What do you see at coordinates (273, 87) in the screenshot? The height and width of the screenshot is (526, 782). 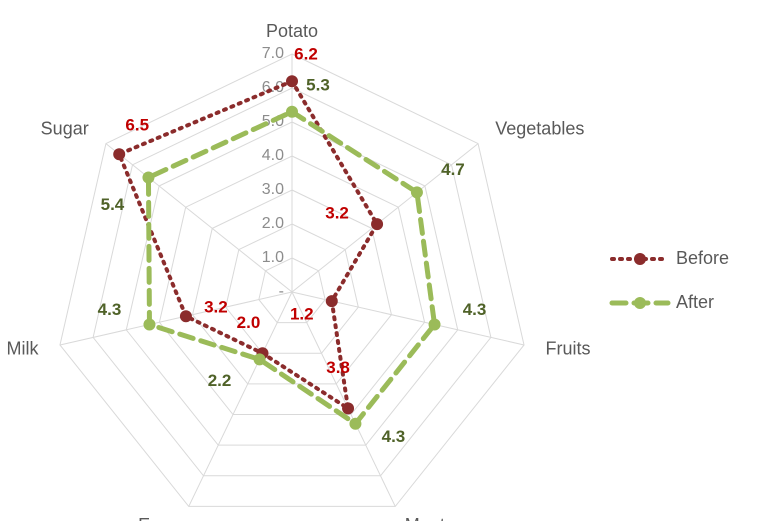 I see `r-tick-label: 6.0` at bounding box center [273, 87].